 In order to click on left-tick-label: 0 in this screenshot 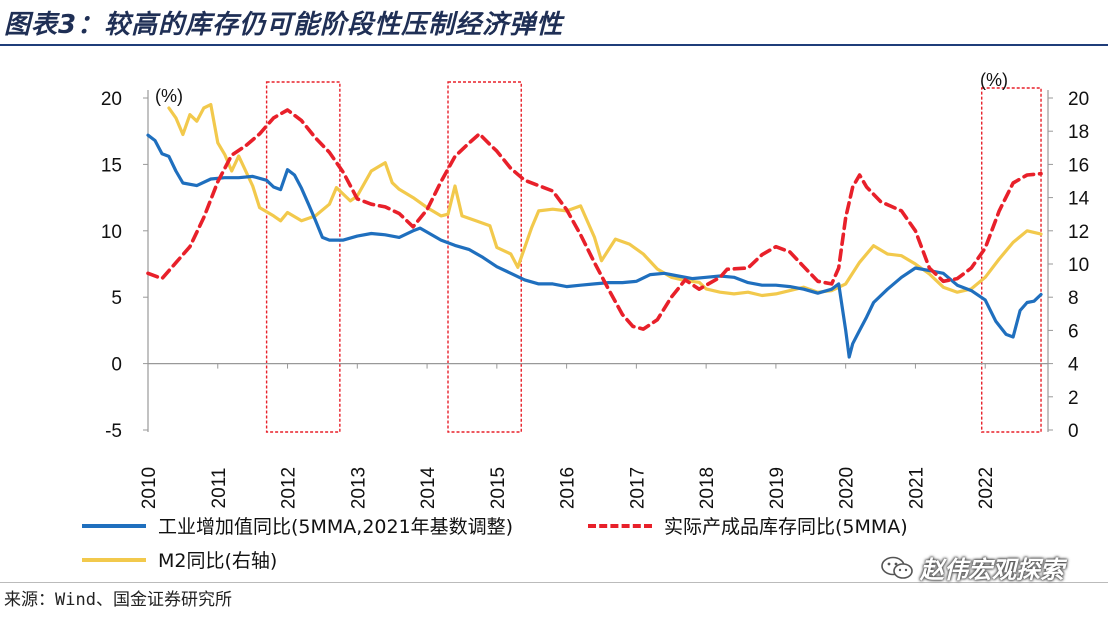, I will do `click(116, 365)`.